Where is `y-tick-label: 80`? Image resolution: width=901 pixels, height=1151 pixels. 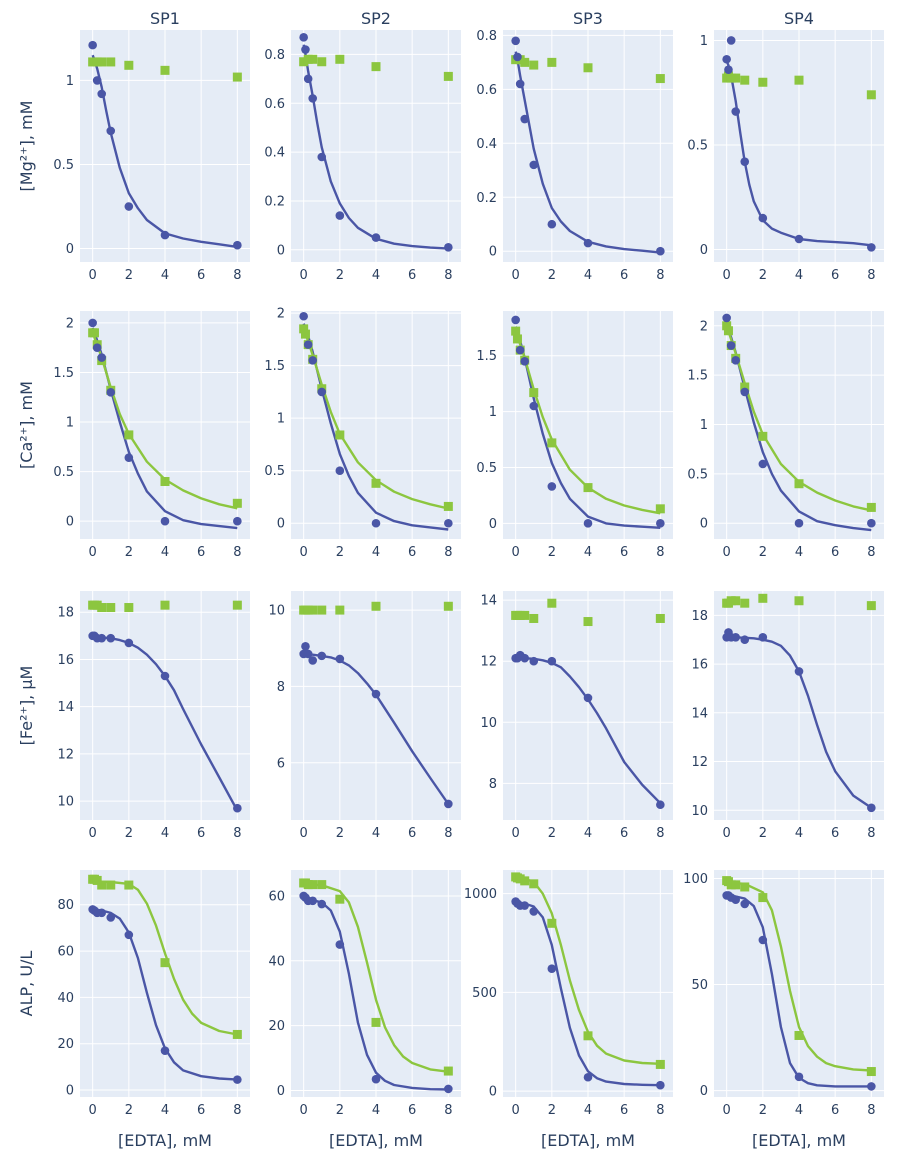
y-tick-label: 80 is located at coordinates (65, 905).